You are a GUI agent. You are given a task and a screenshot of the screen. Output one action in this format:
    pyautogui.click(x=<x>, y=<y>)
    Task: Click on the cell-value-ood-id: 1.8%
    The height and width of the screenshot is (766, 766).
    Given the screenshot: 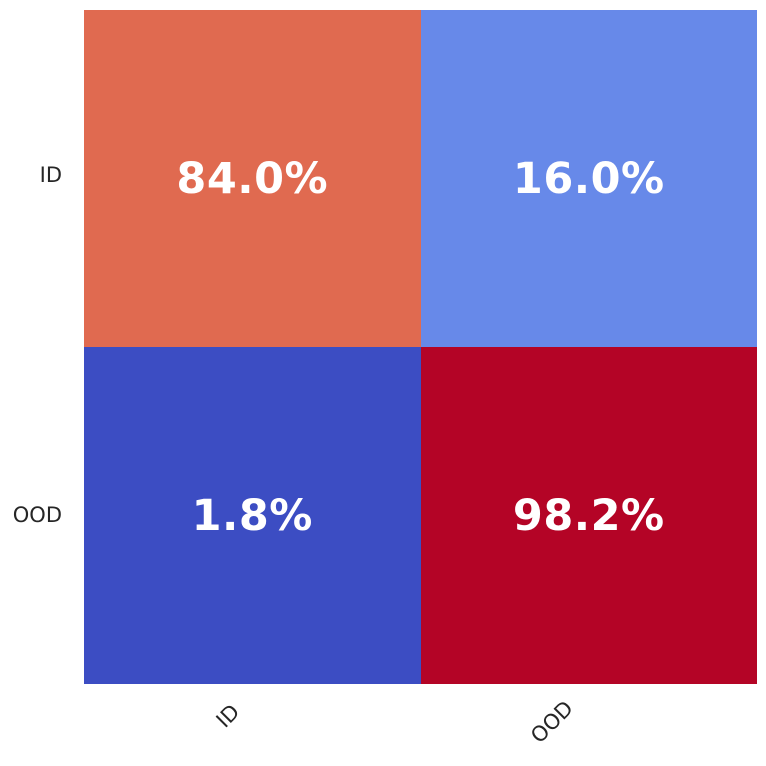 What is the action you would take?
    pyautogui.click(x=252, y=515)
    